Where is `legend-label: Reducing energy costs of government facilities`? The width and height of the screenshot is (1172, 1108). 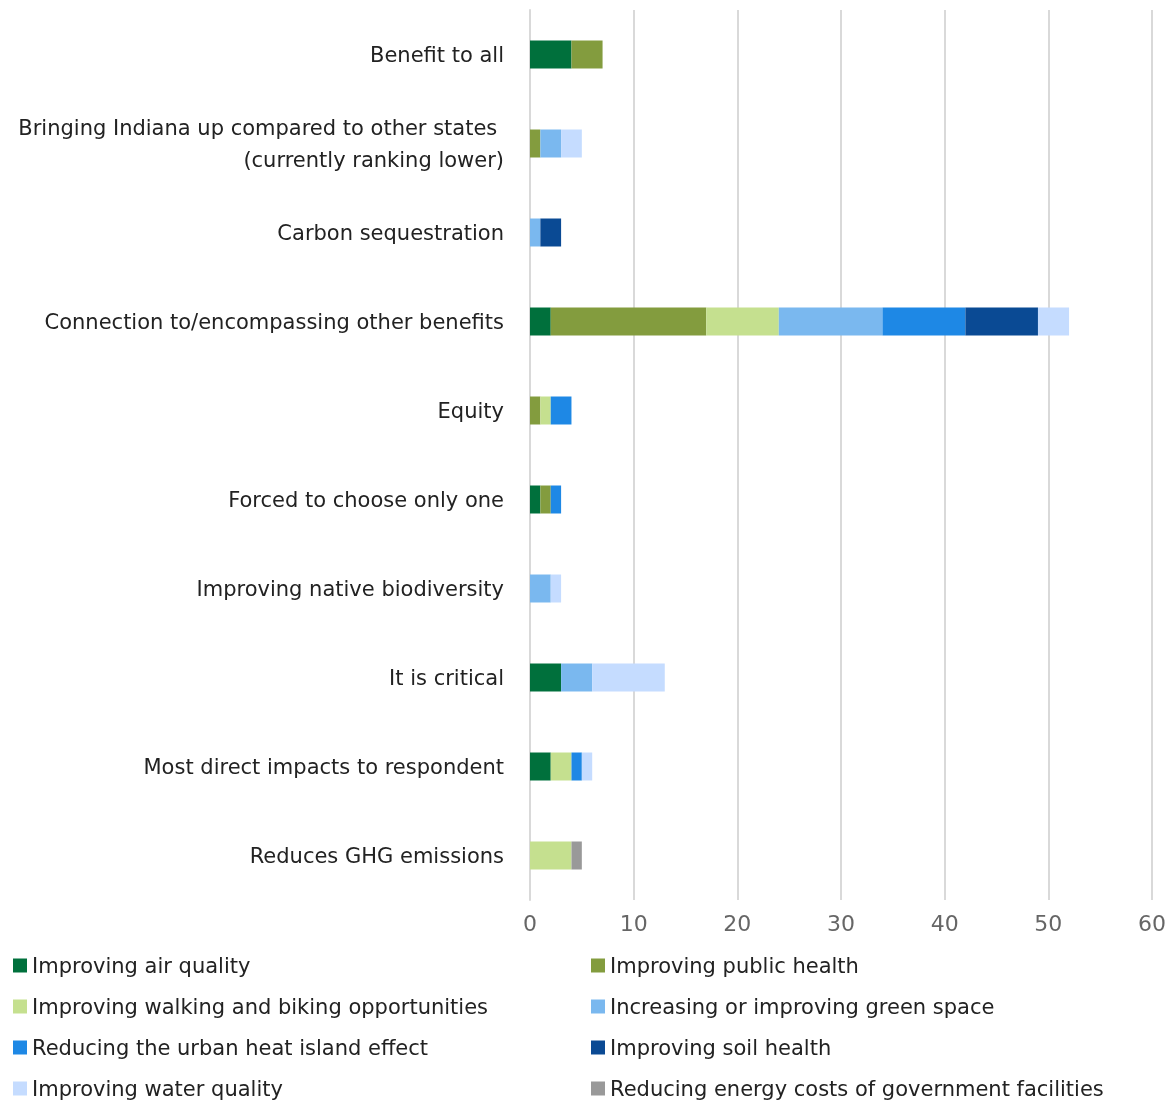
legend-label: Reducing energy costs of government facilities is located at coordinates (857, 1088).